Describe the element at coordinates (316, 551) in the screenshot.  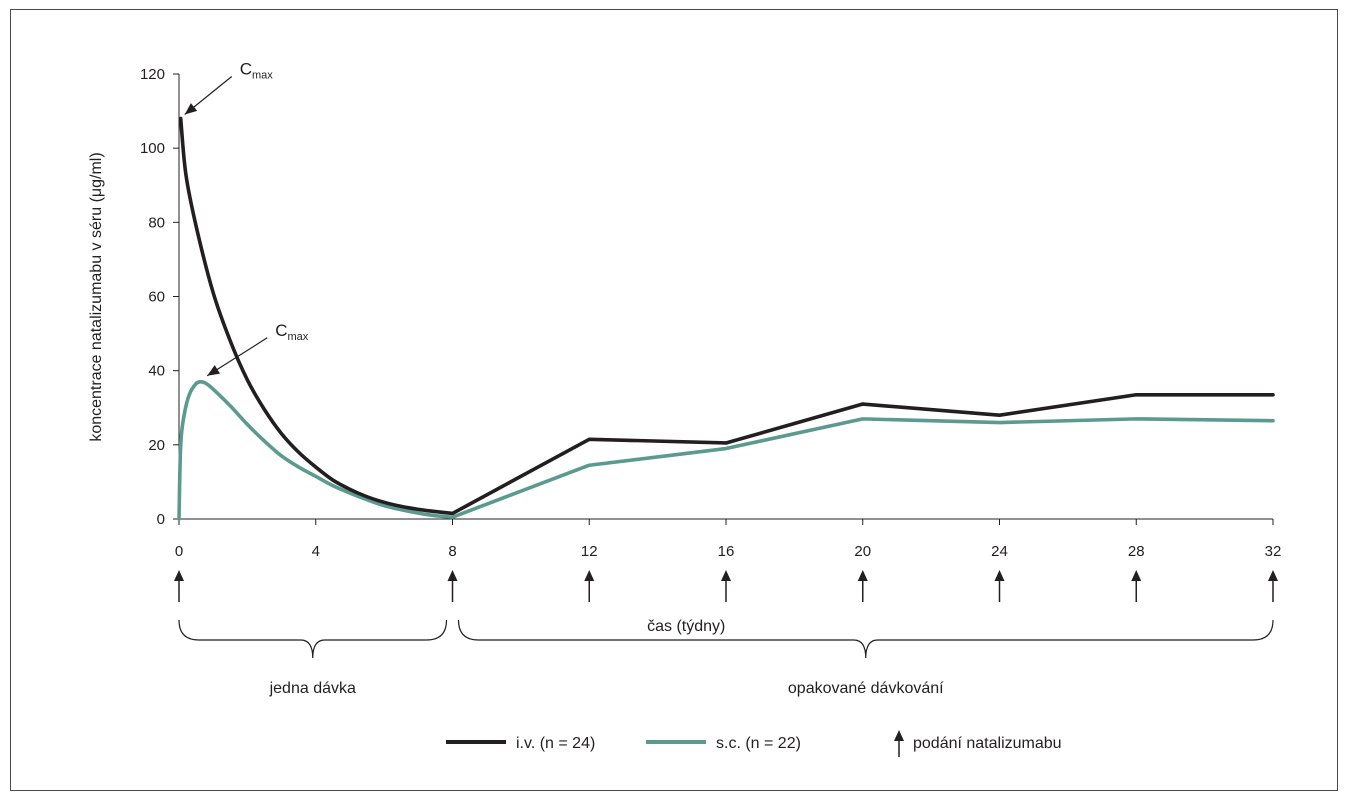
I see `x-tick-label: 4` at that location.